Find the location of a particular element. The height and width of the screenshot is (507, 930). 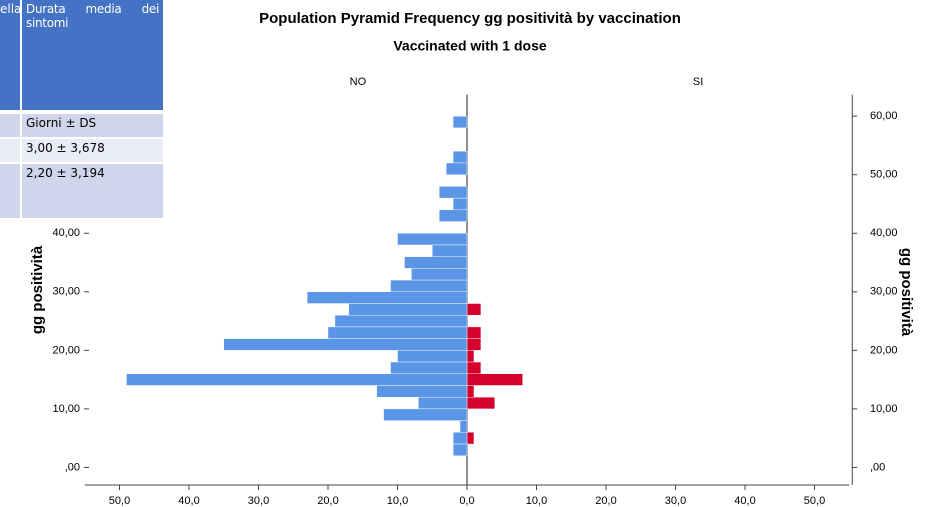

y-axis-label: gg positività is located at coordinates (37, 289).